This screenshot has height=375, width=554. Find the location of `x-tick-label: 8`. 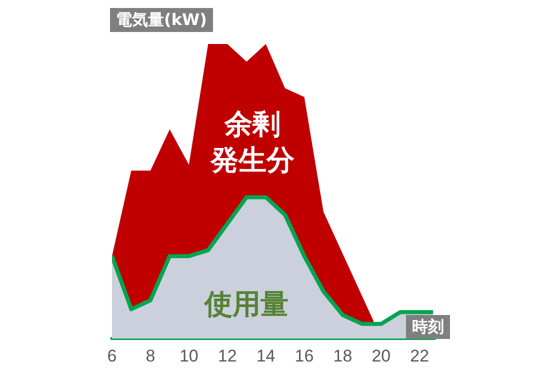

x-tick-label: 8 is located at coordinates (151, 356).